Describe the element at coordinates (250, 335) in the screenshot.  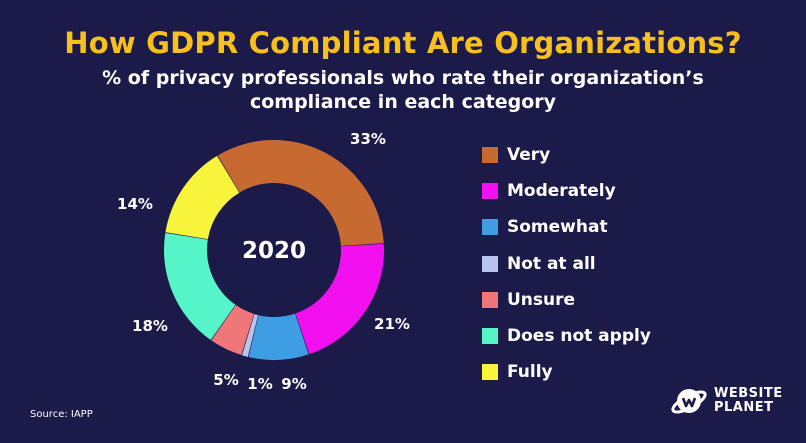
I see `donut-slice-not-at-all` at that location.